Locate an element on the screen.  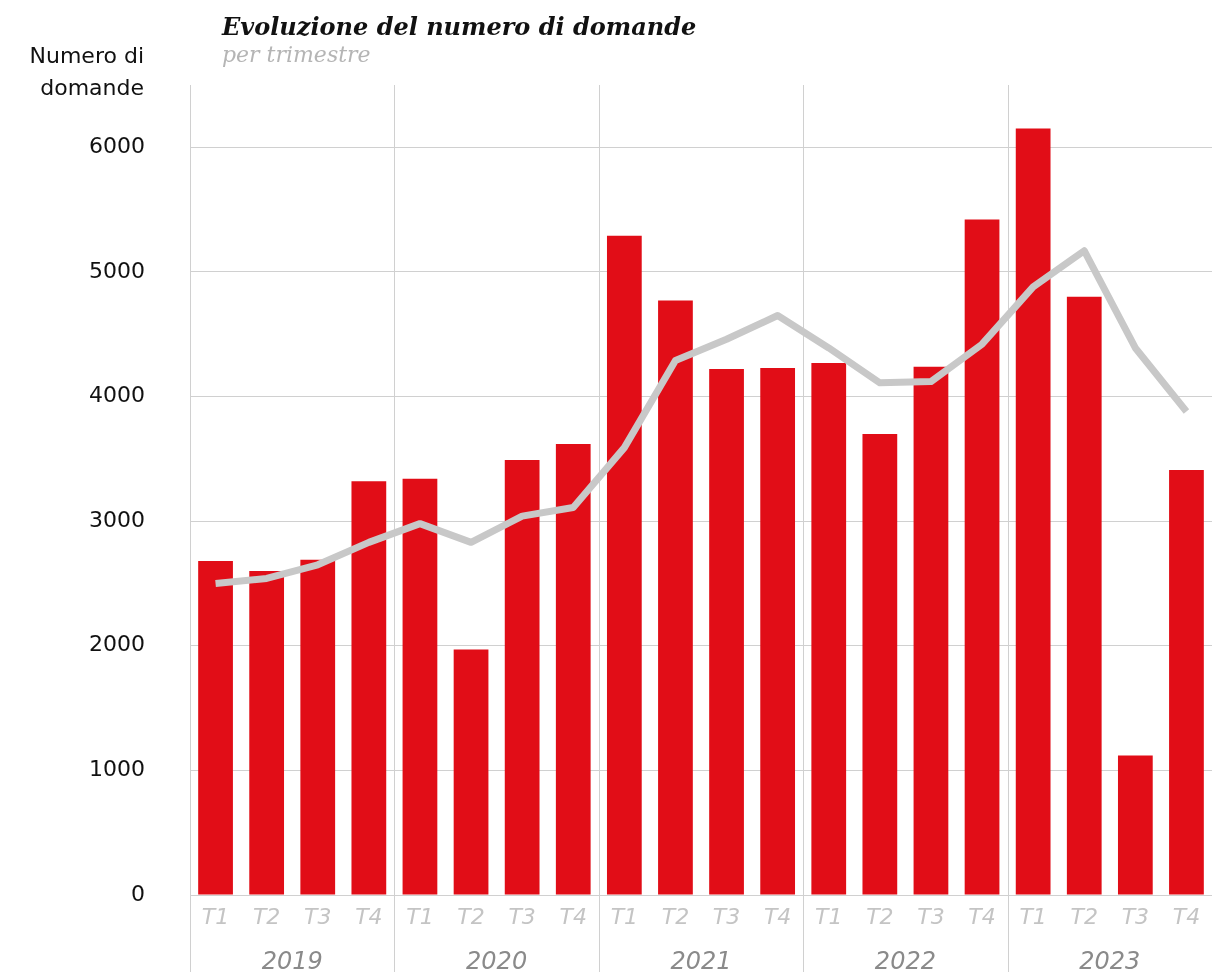
y-tick-label: 0 is located at coordinates (138, 893).